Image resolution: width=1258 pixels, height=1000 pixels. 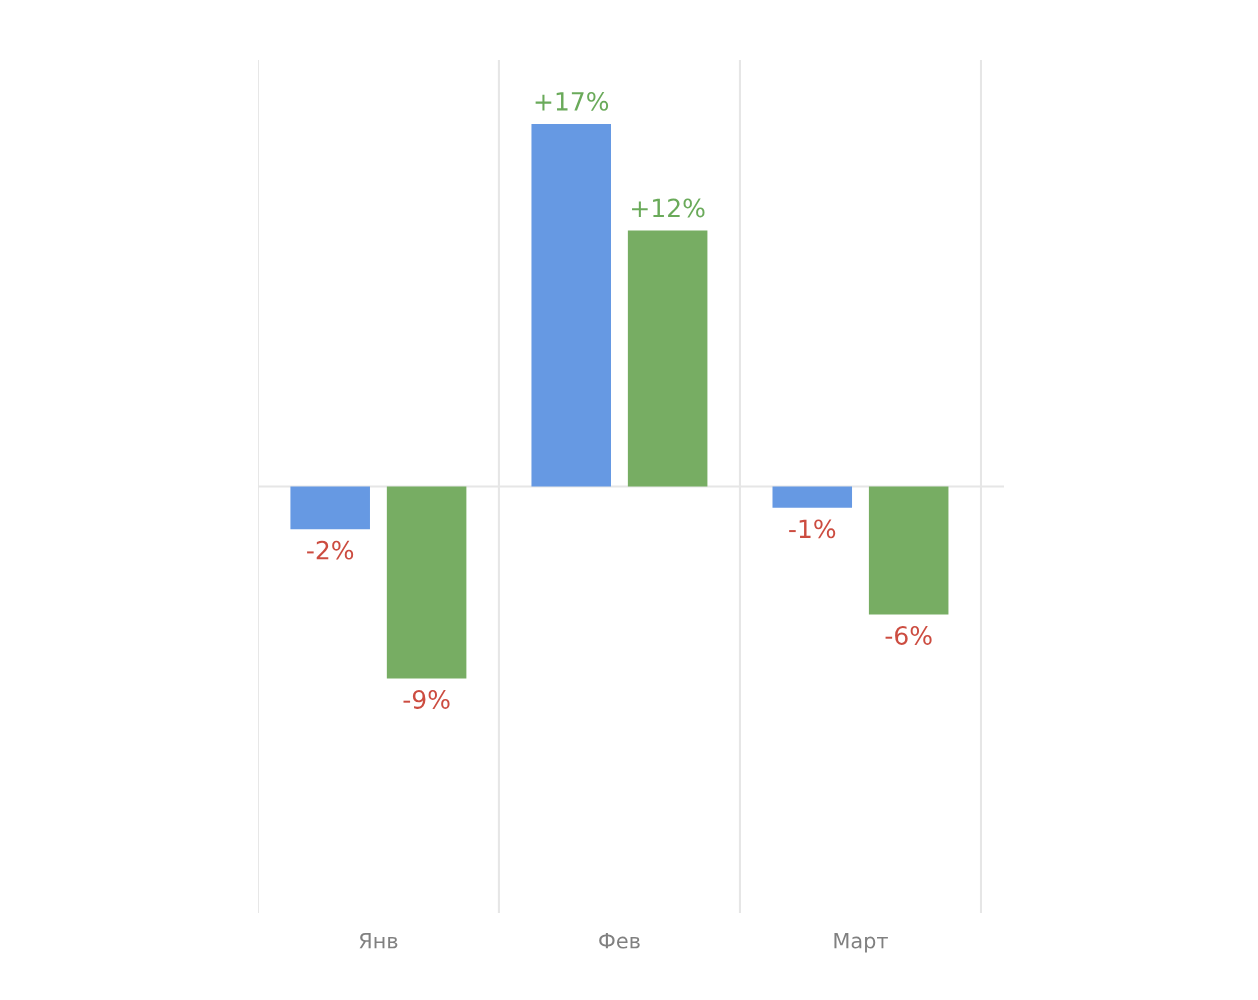 I want to click on data-label: -9%, so click(x=426, y=699).